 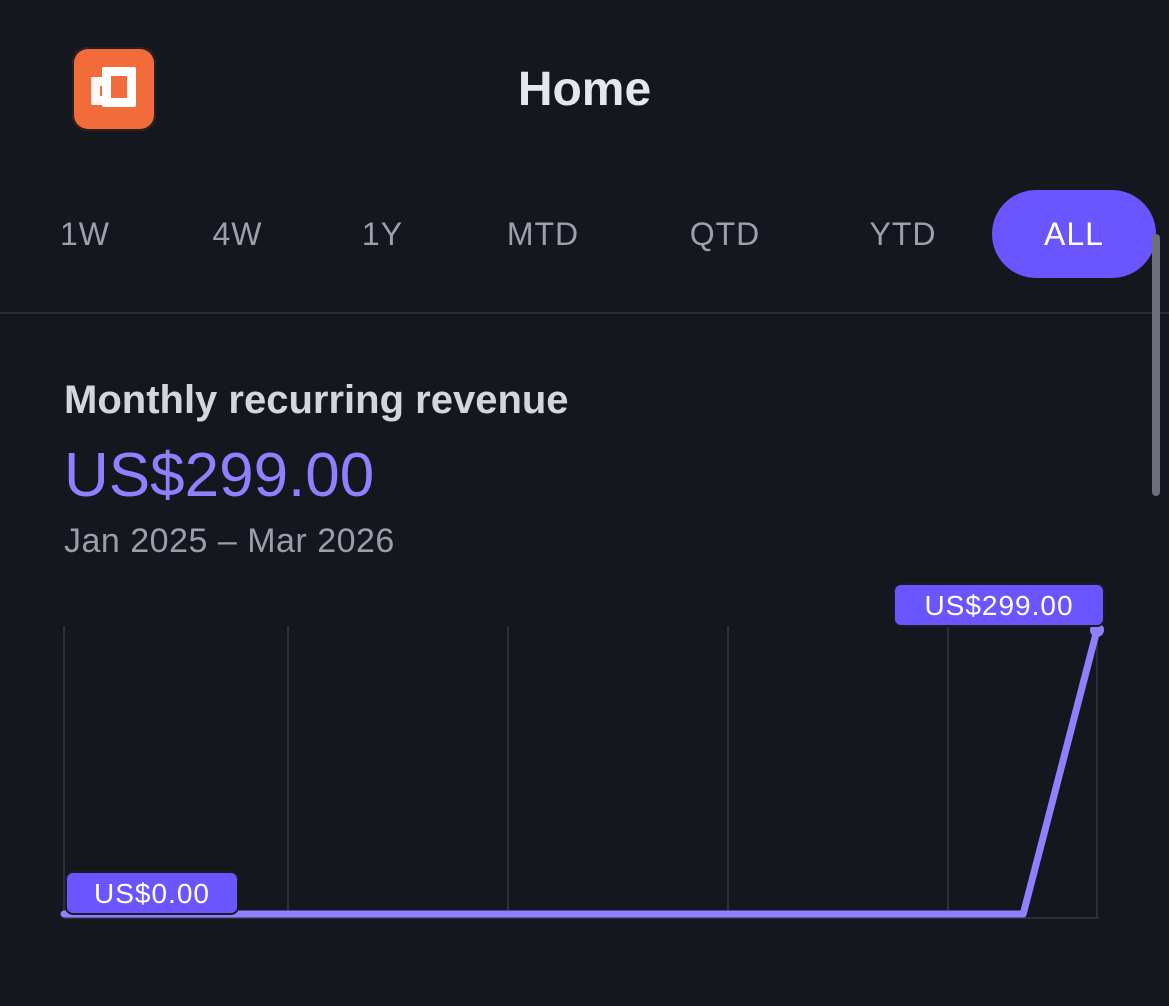 I want to click on tab-all: ALL, so click(x=1074, y=234).